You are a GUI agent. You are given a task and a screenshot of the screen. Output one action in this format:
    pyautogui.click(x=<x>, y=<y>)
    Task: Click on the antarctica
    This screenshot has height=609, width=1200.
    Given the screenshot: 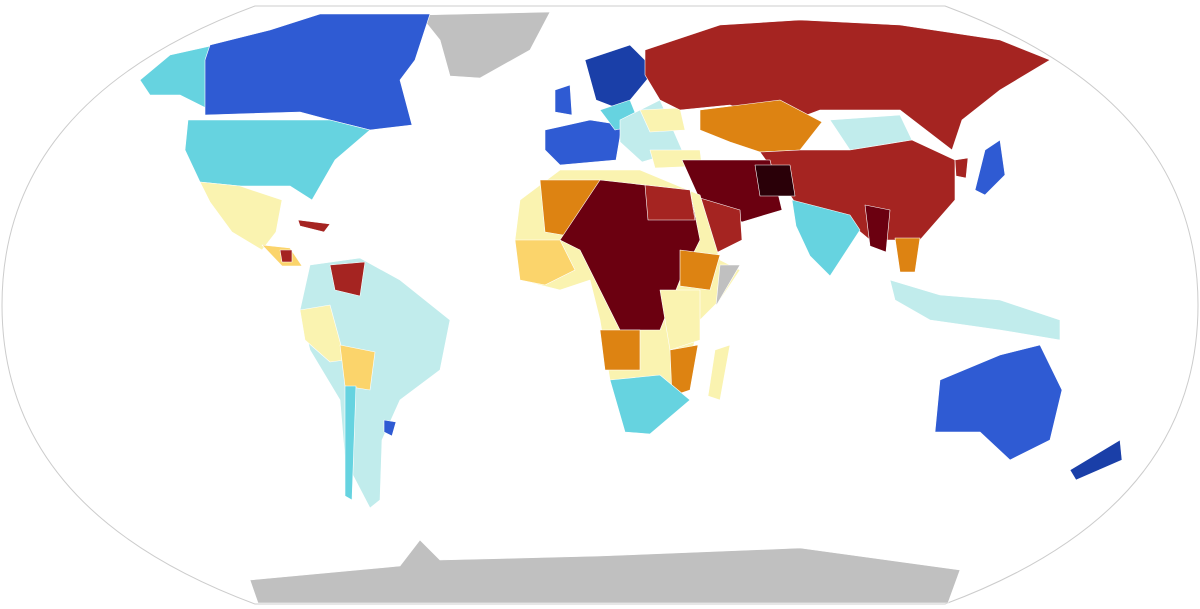 What is the action you would take?
    pyautogui.click(x=605, y=571)
    